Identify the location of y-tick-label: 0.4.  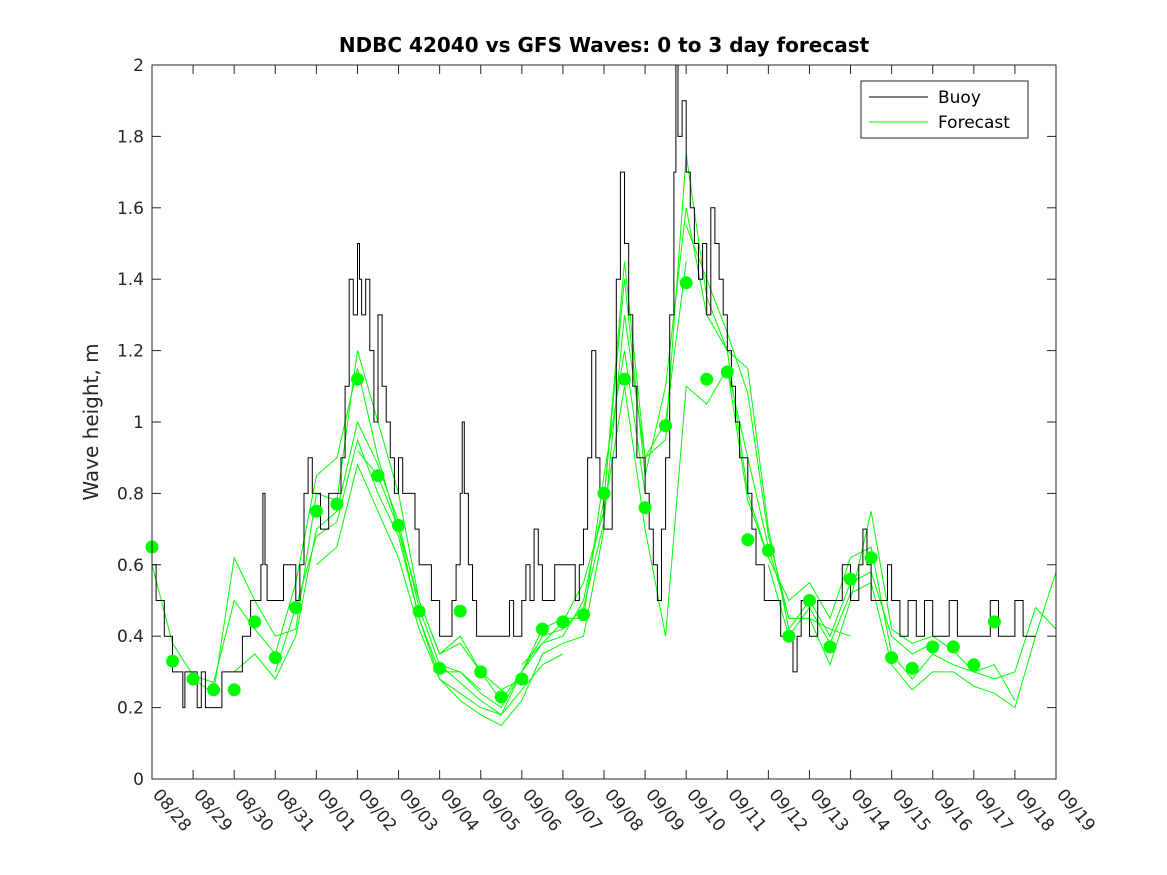
(130, 637).